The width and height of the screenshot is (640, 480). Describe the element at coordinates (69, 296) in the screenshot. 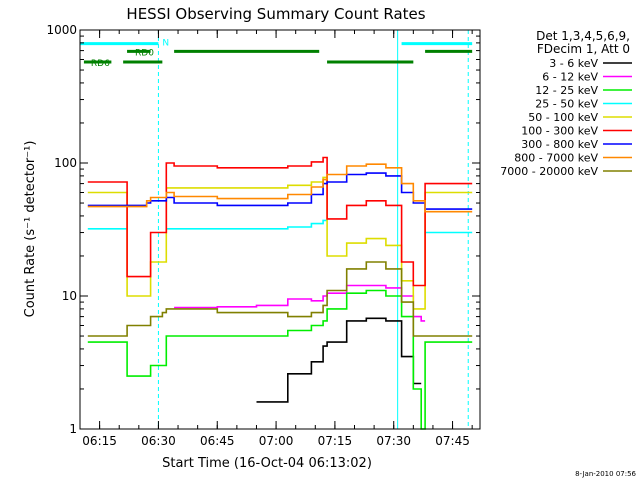

I see `y-tick-label: 10` at that location.